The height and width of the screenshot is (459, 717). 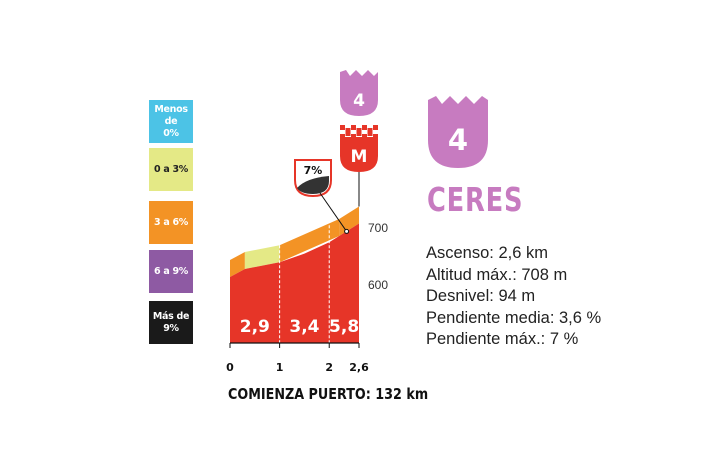 What do you see at coordinates (171, 322) in the screenshot?
I see `legend-item-over-9: Más de 9%` at bounding box center [171, 322].